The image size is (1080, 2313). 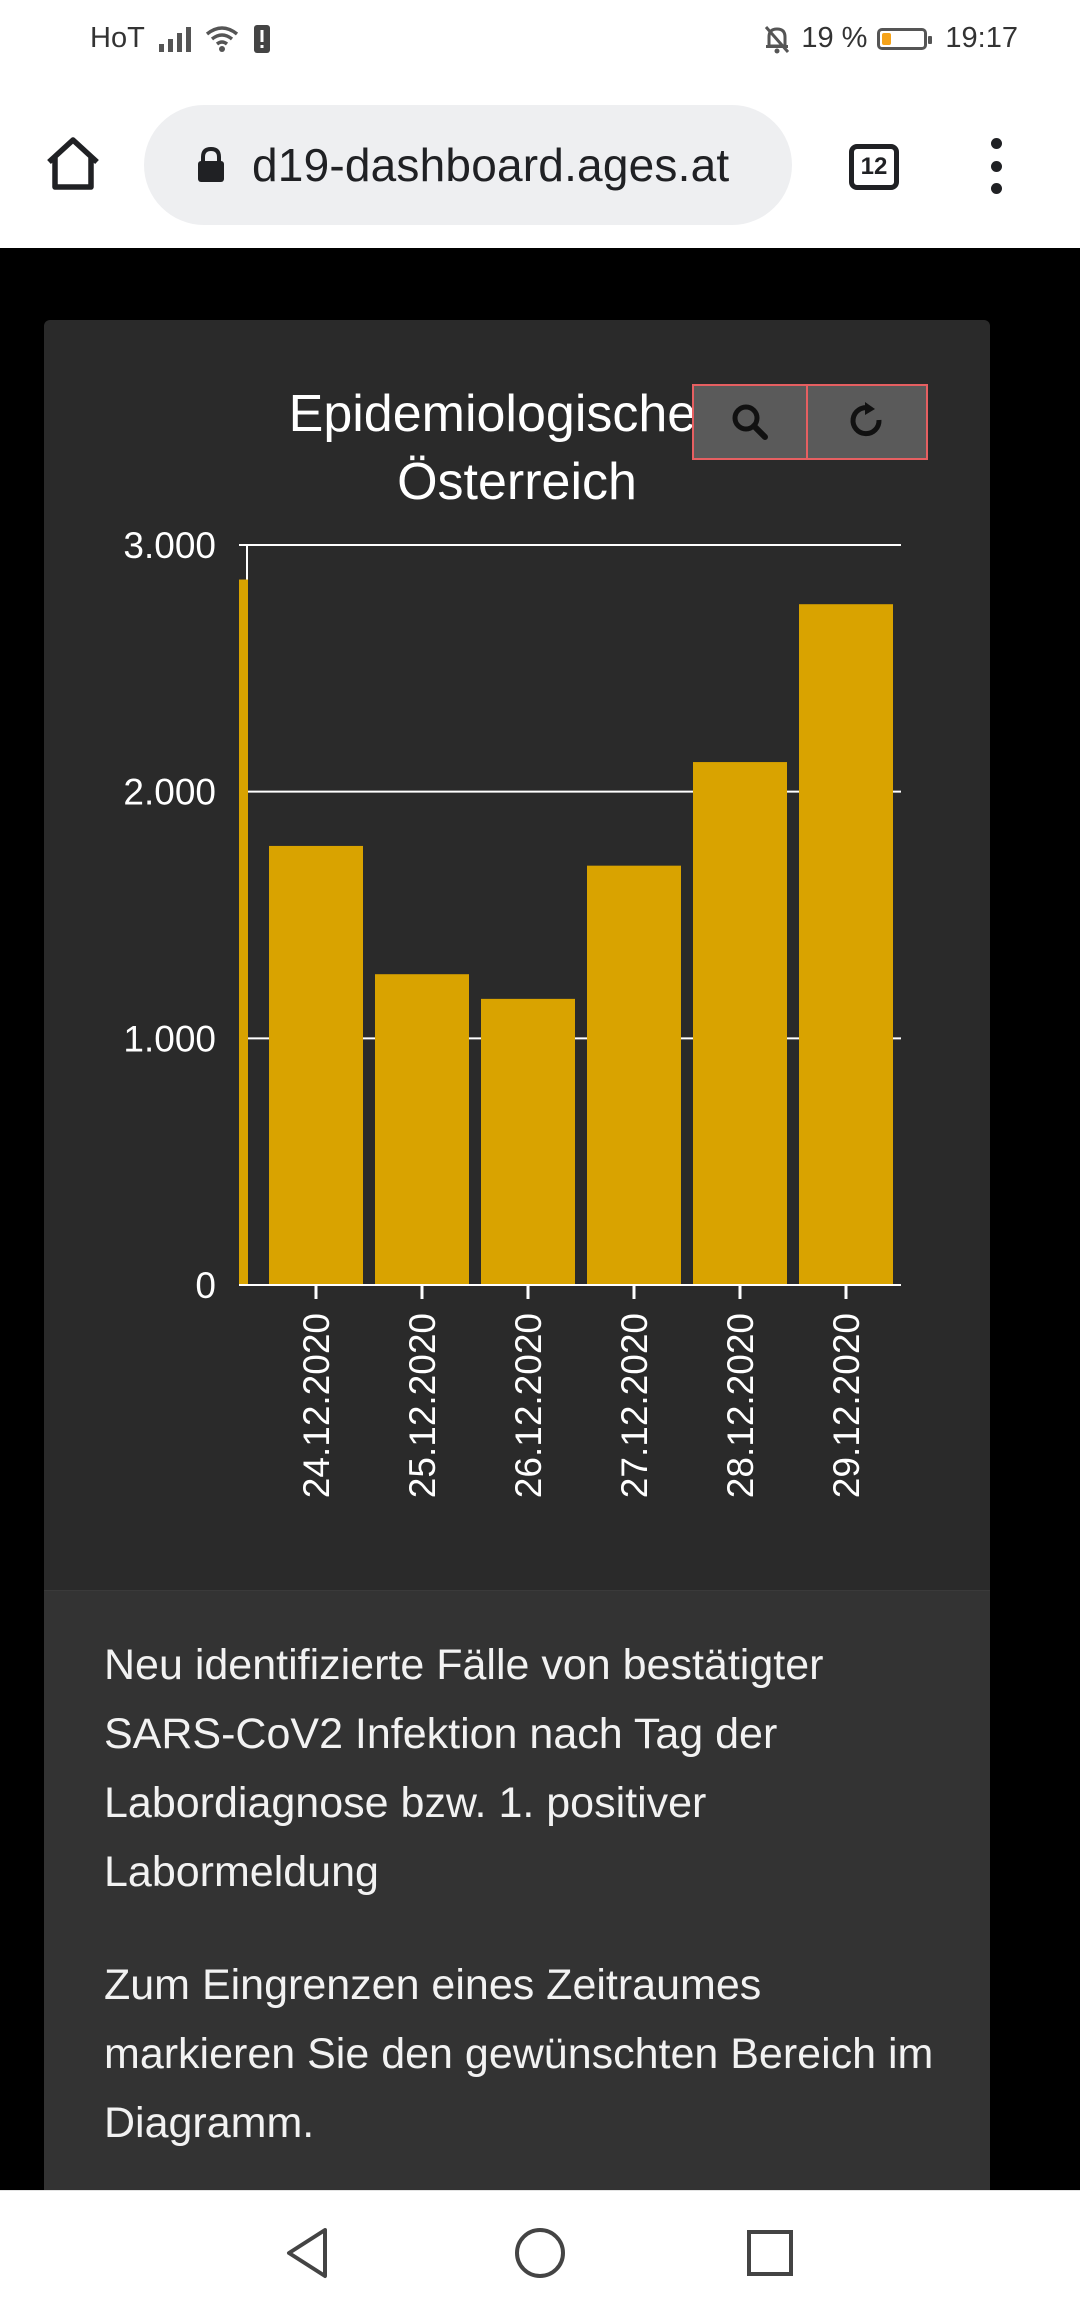 I want to click on status-bar: HoT 19 % 19:17, so click(x=540, y=41).